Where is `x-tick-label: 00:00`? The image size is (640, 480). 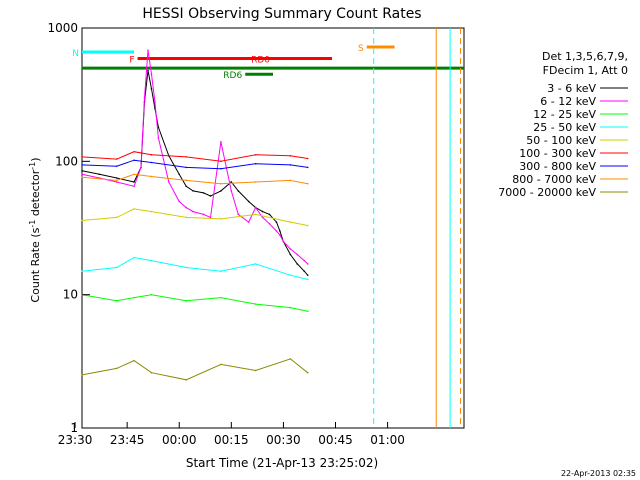 x-tick-label: 00:00 is located at coordinates (179, 440).